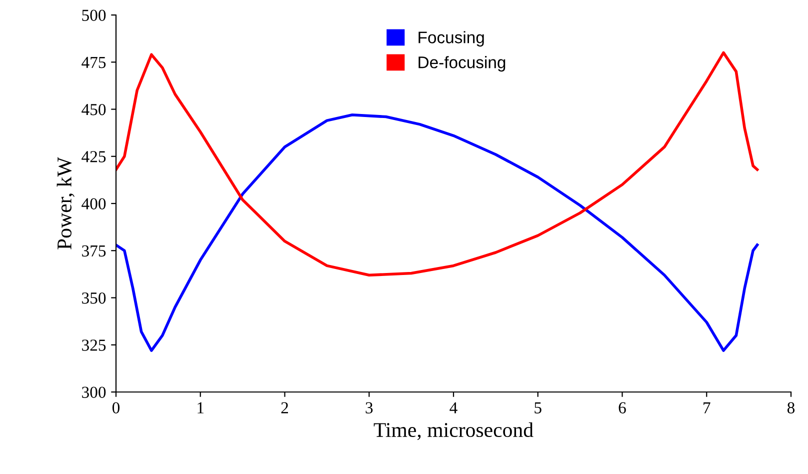 Image resolution: width=808 pixels, height=474 pixels. I want to click on x-tick-label: 7, so click(707, 408).